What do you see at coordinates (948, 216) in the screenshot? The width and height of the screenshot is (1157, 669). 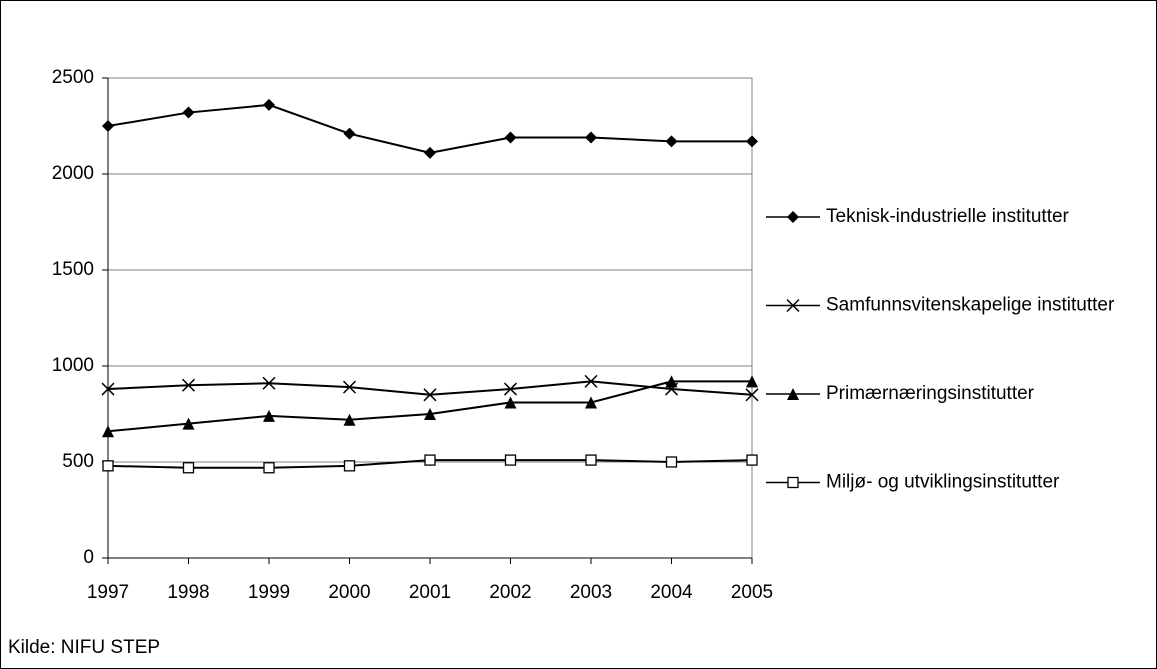 I see `legend-label: Teknisk-industrielle institutter` at bounding box center [948, 216].